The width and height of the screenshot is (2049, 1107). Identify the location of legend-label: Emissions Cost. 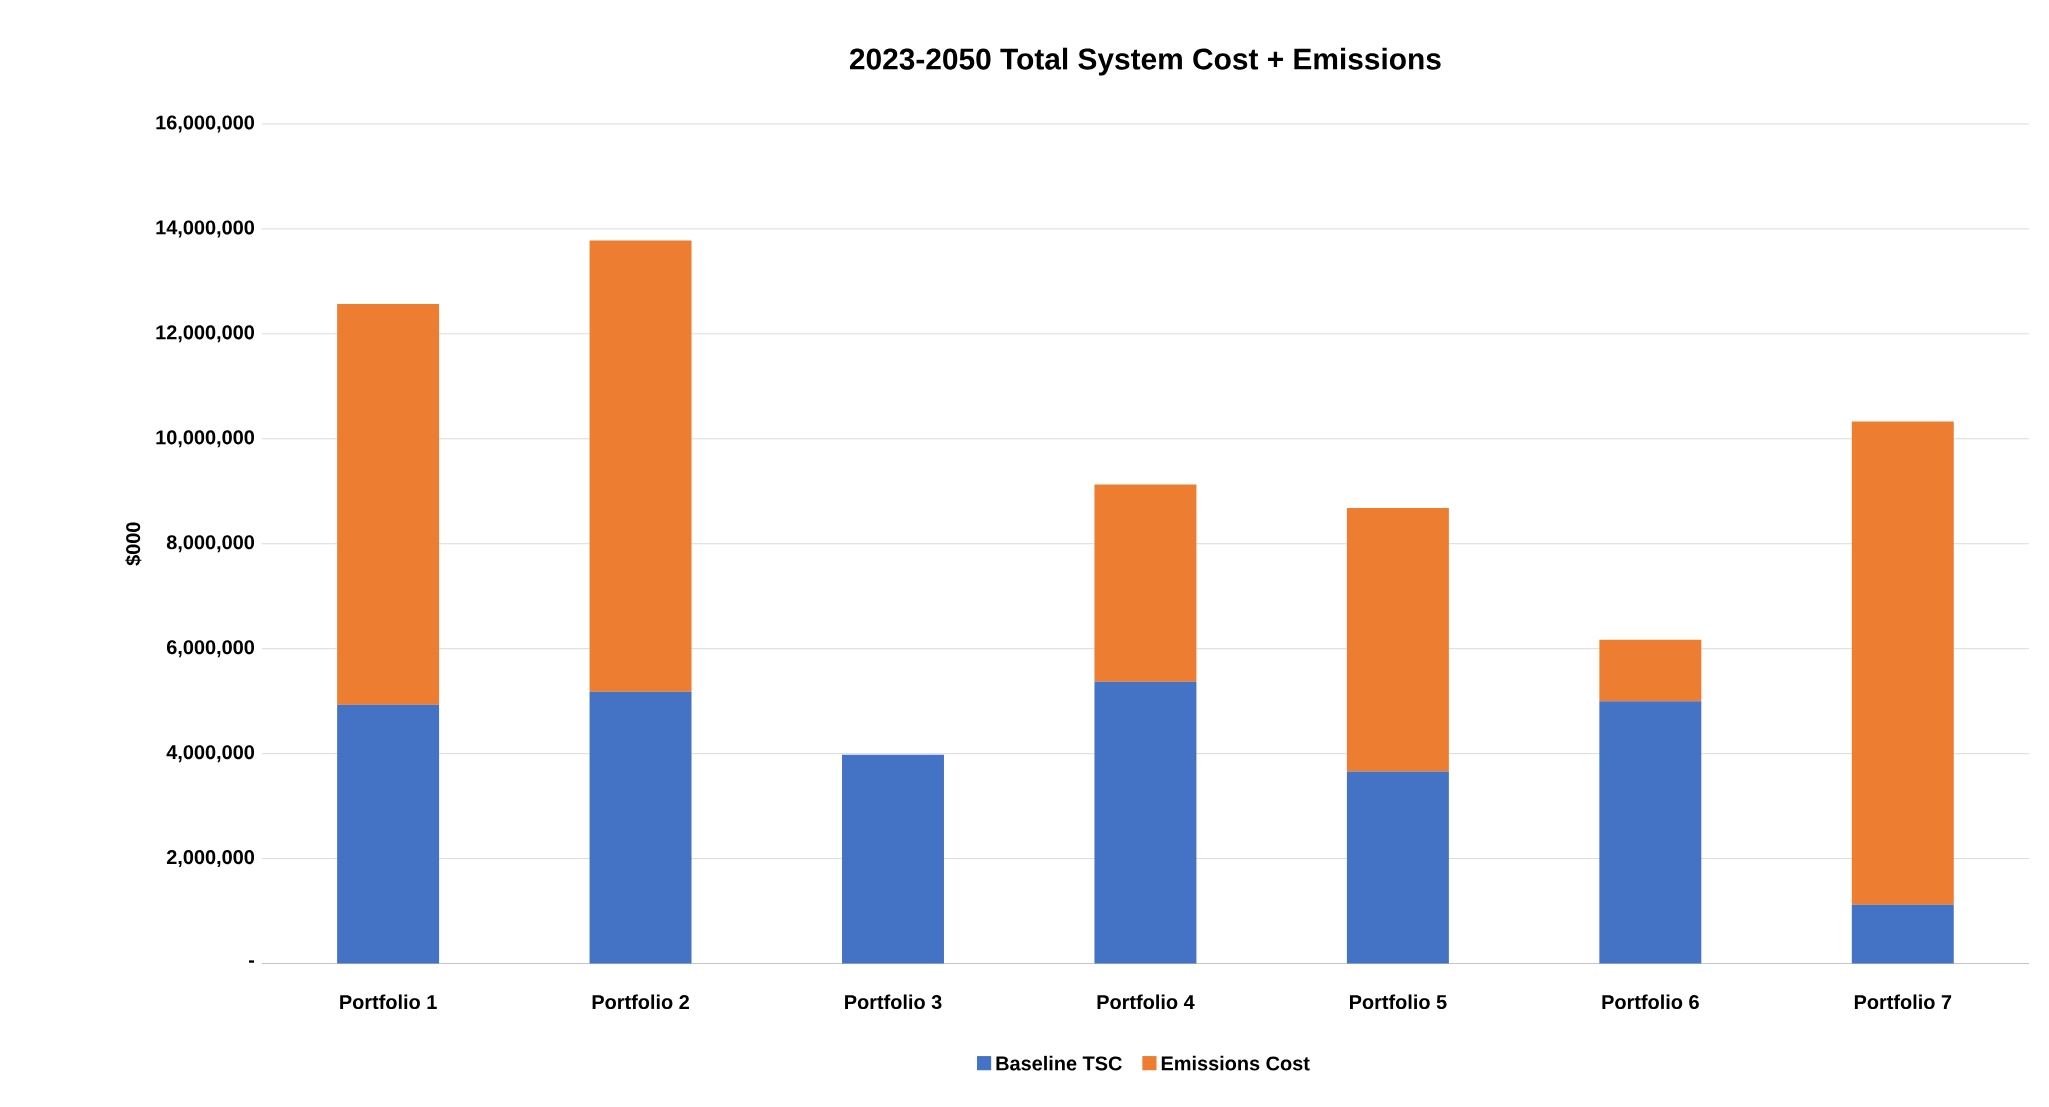
(1235, 1063).